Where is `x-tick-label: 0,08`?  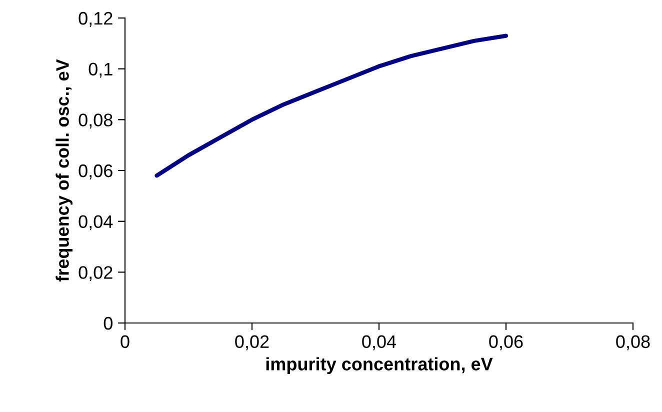 x-tick-label: 0,08 is located at coordinates (633, 342).